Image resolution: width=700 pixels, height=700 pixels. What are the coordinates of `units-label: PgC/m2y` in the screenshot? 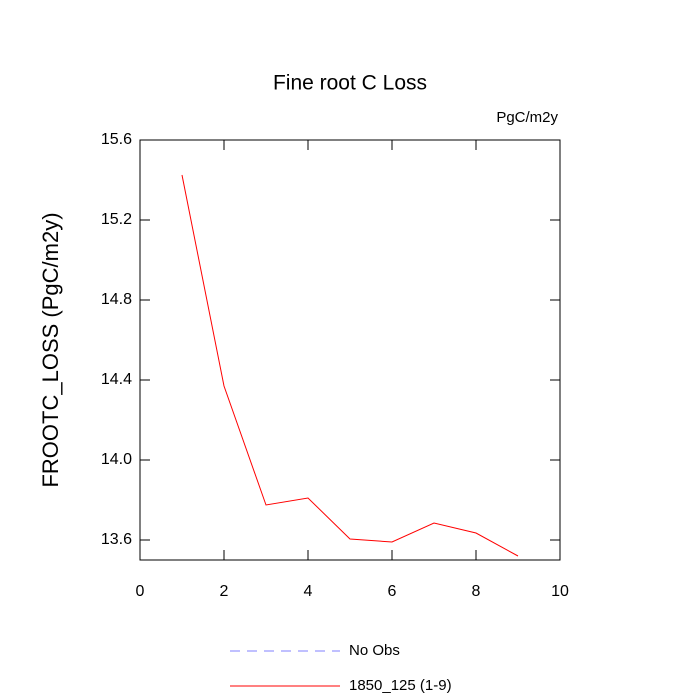 It's located at (527, 117).